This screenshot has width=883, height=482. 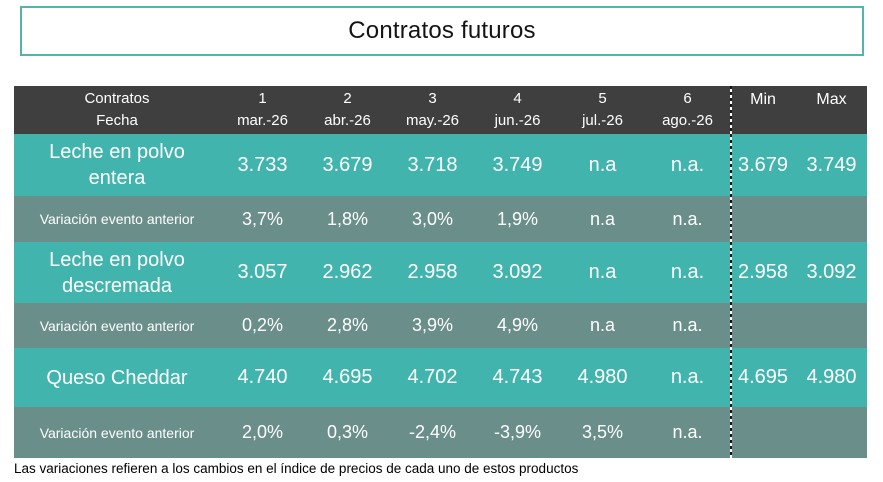 What do you see at coordinates (831, 272) in the screenshot?
I see `max-value: 3.092` at bounding box center [831, 272].